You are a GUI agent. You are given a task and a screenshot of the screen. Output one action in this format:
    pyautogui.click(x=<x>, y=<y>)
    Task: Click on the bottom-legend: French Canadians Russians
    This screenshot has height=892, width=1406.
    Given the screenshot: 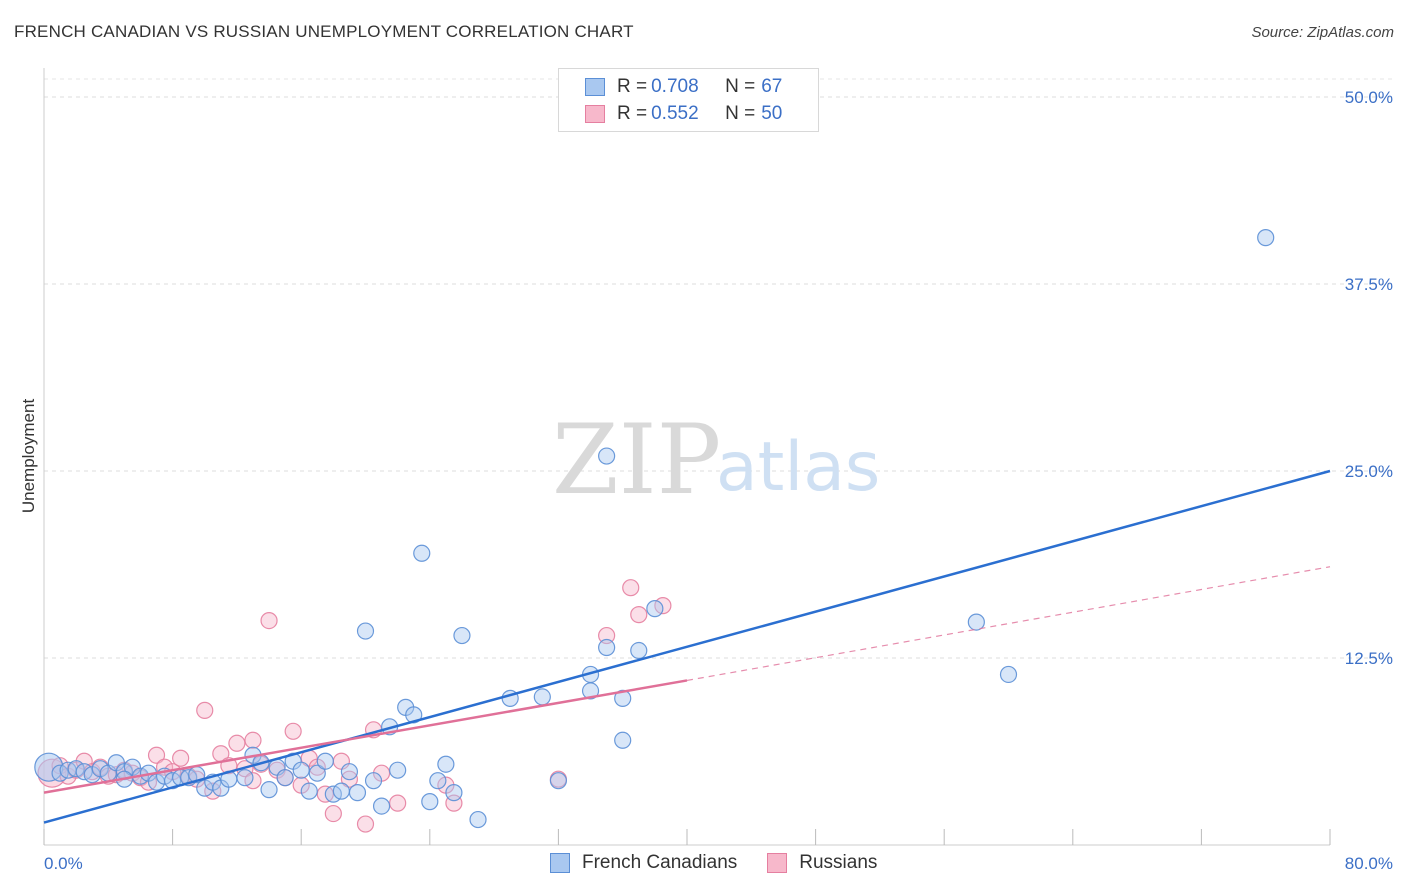 What is the action you would take?
    pyautogui.click(x=728, y=863)
    